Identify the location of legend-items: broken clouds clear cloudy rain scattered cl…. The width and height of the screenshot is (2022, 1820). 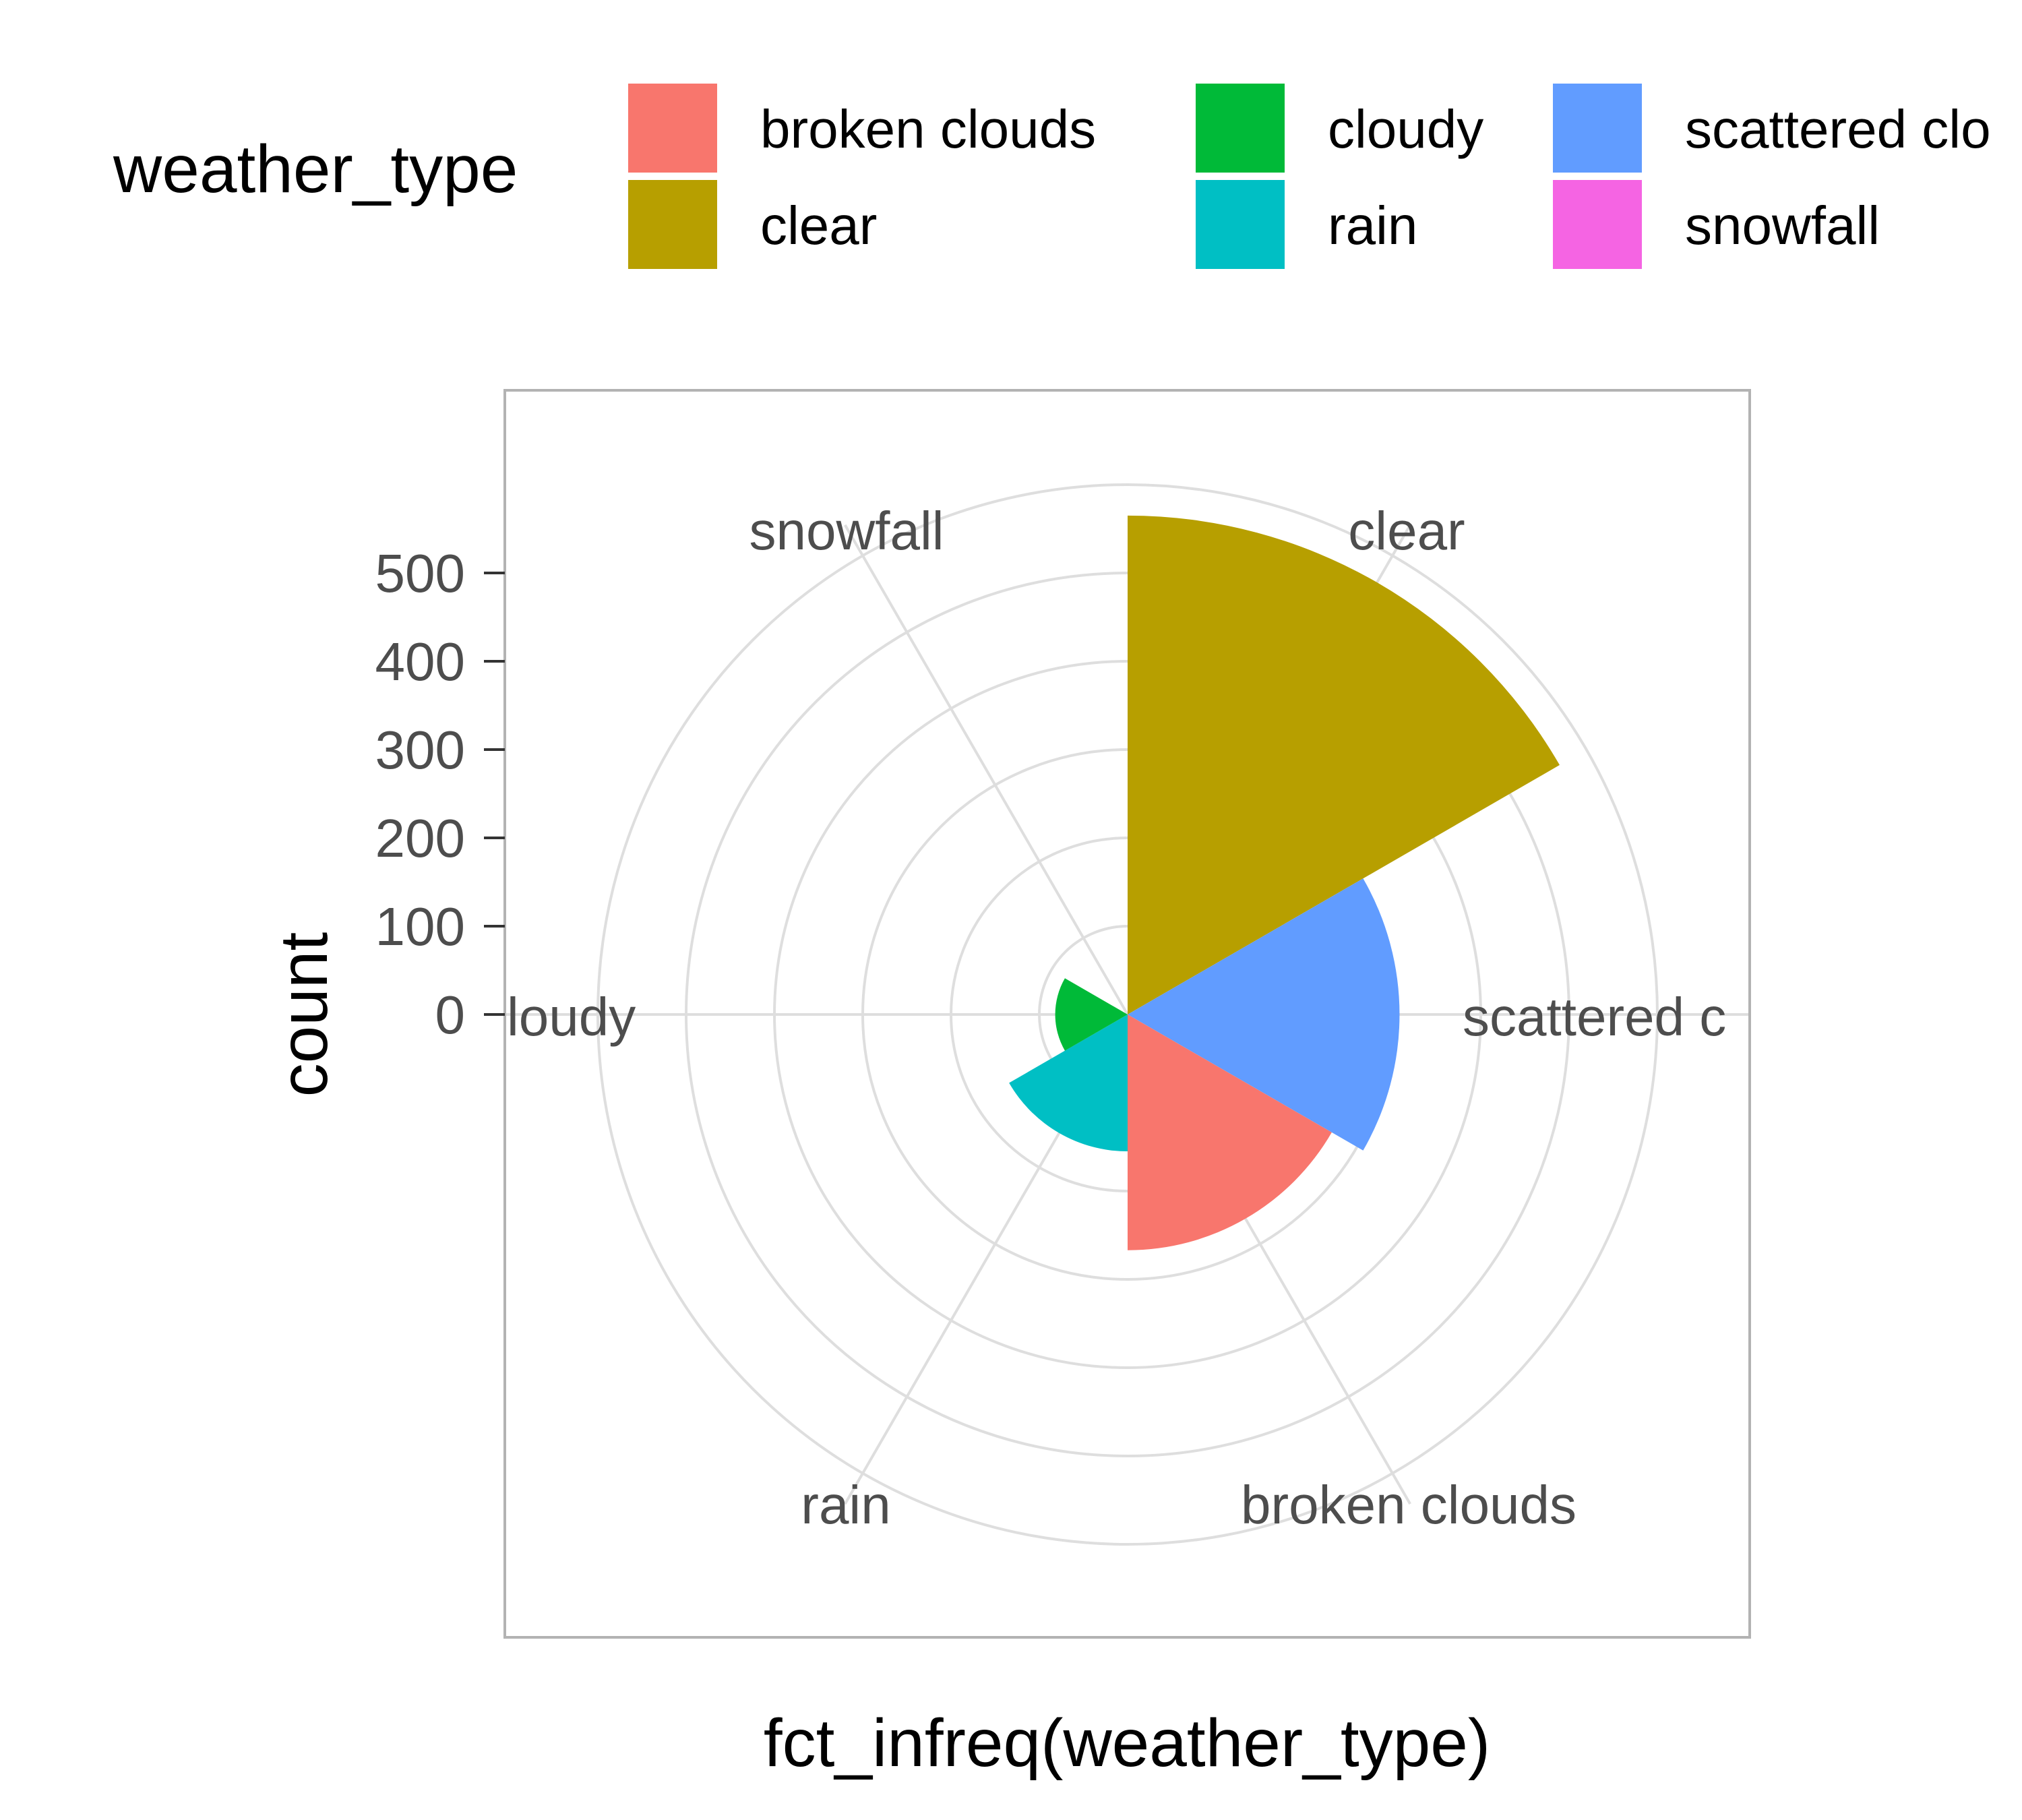
(1309, 176).